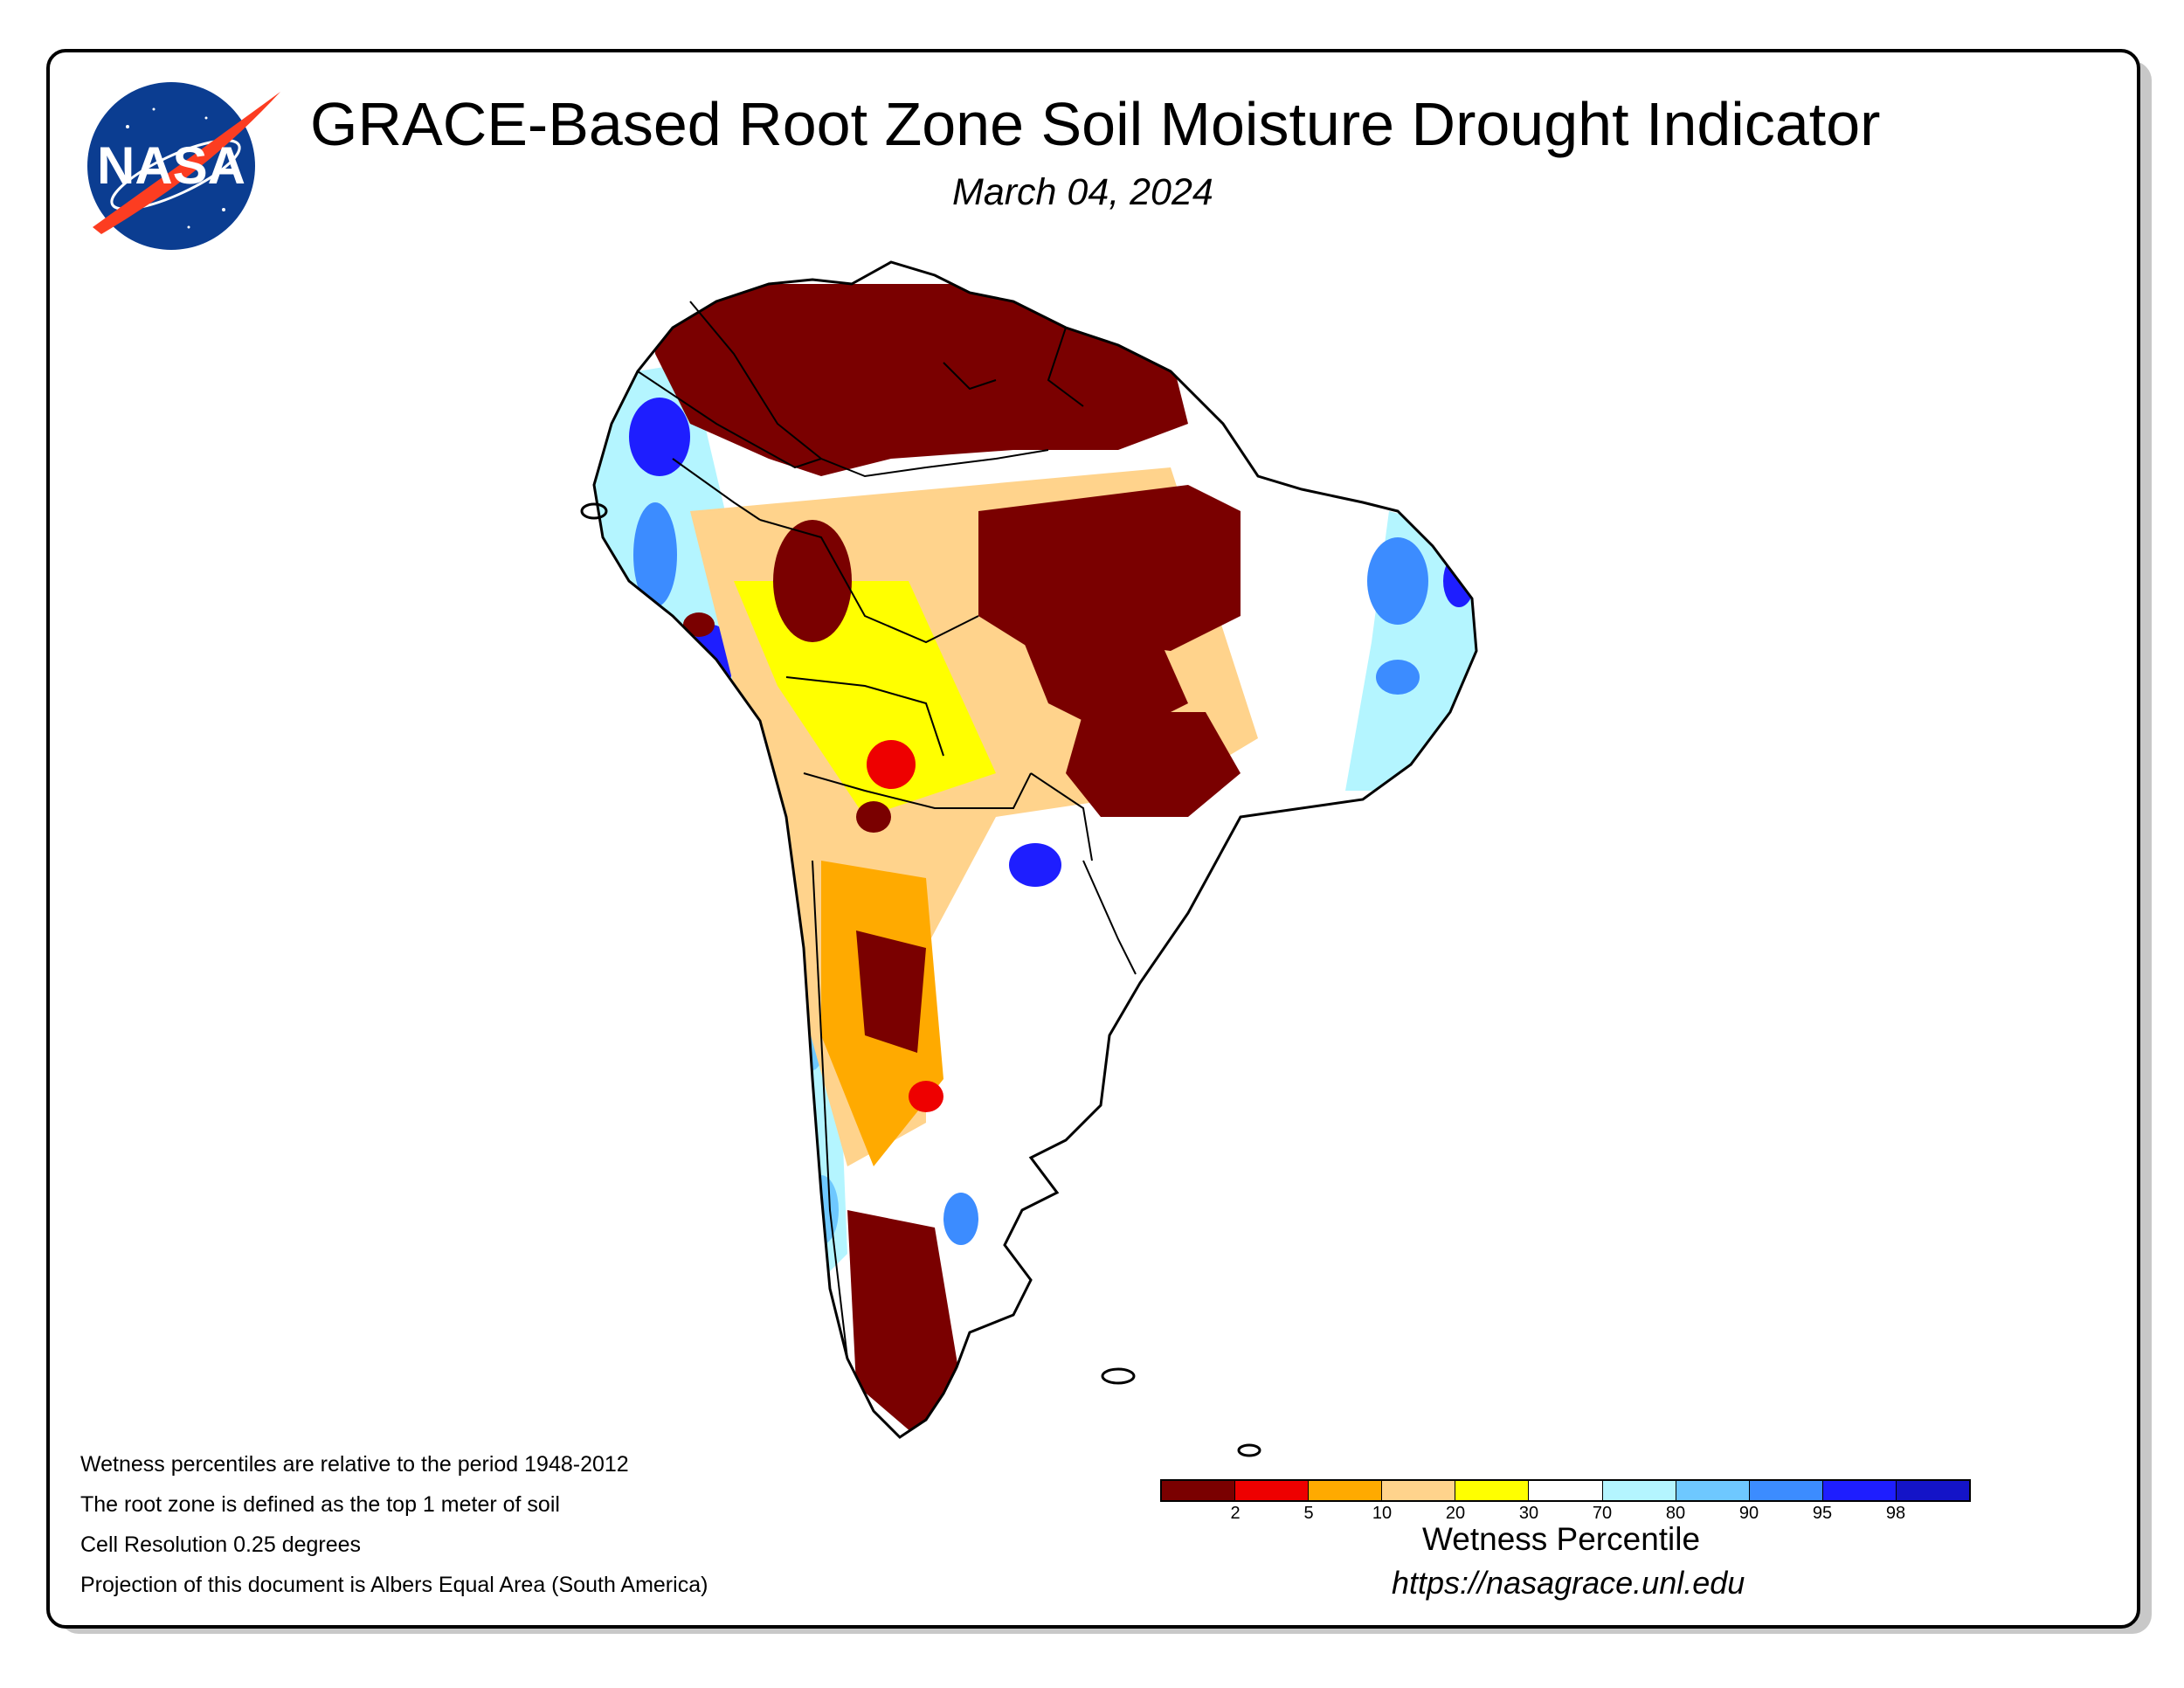 The width and height of the screenshot is (2184, 1688). Describe the element at coordinates (1675, 1513) in the screenshot. I see `legend-tick-label: 80` at that location.